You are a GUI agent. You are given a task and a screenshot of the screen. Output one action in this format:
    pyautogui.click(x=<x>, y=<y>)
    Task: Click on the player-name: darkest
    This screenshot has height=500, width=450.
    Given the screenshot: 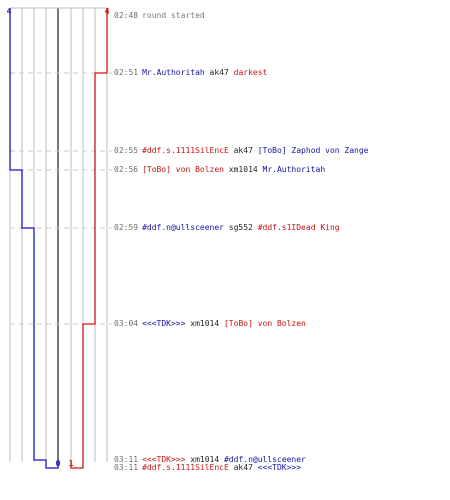 What is the action you would take?
    pyautogui.click(x=248, y=72)
    